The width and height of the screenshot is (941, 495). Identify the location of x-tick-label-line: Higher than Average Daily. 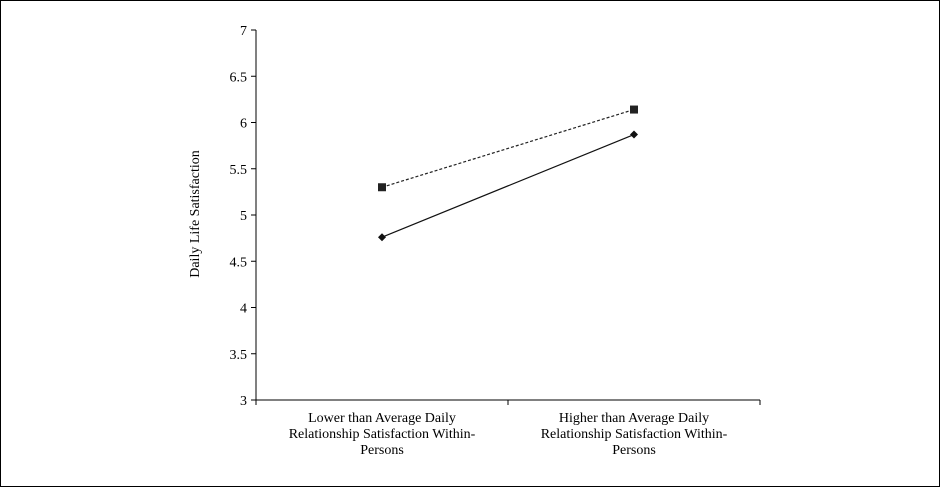
(634, 418).